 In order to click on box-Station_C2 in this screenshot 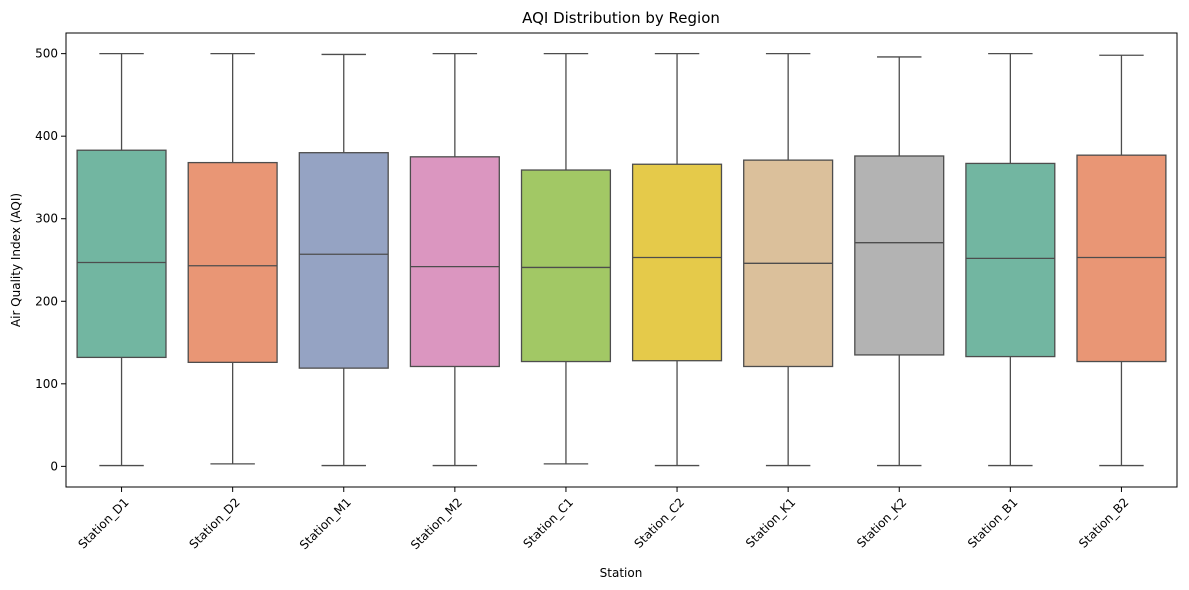, I will do `click(677, 259)`.